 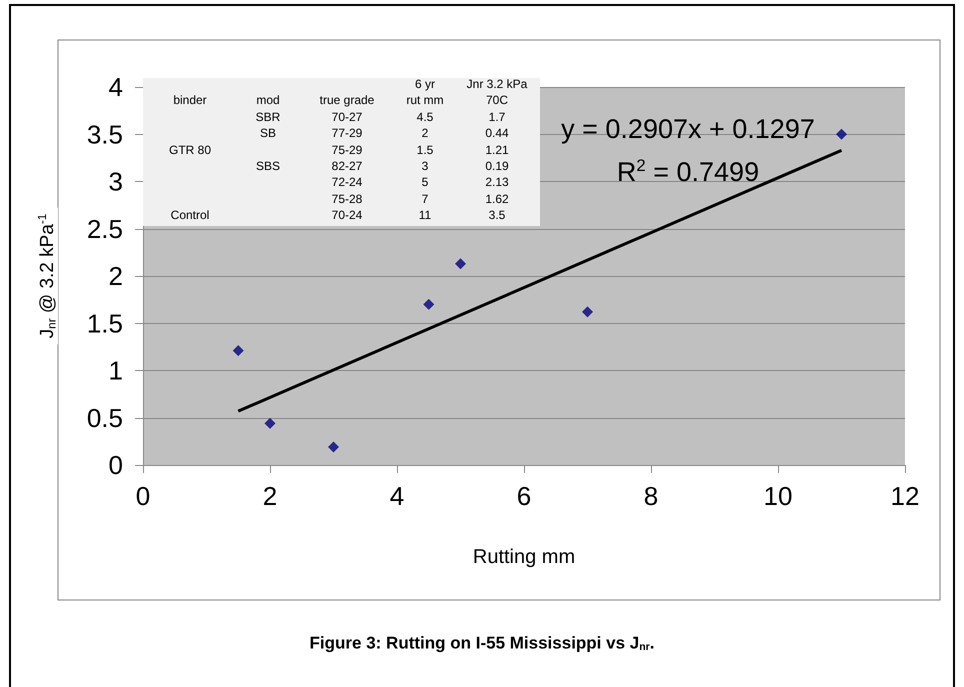 What do you see at coordinates (115, 276) in the screenshot?
I see `y-tick-label: 2` at bounding box center [115, 276].